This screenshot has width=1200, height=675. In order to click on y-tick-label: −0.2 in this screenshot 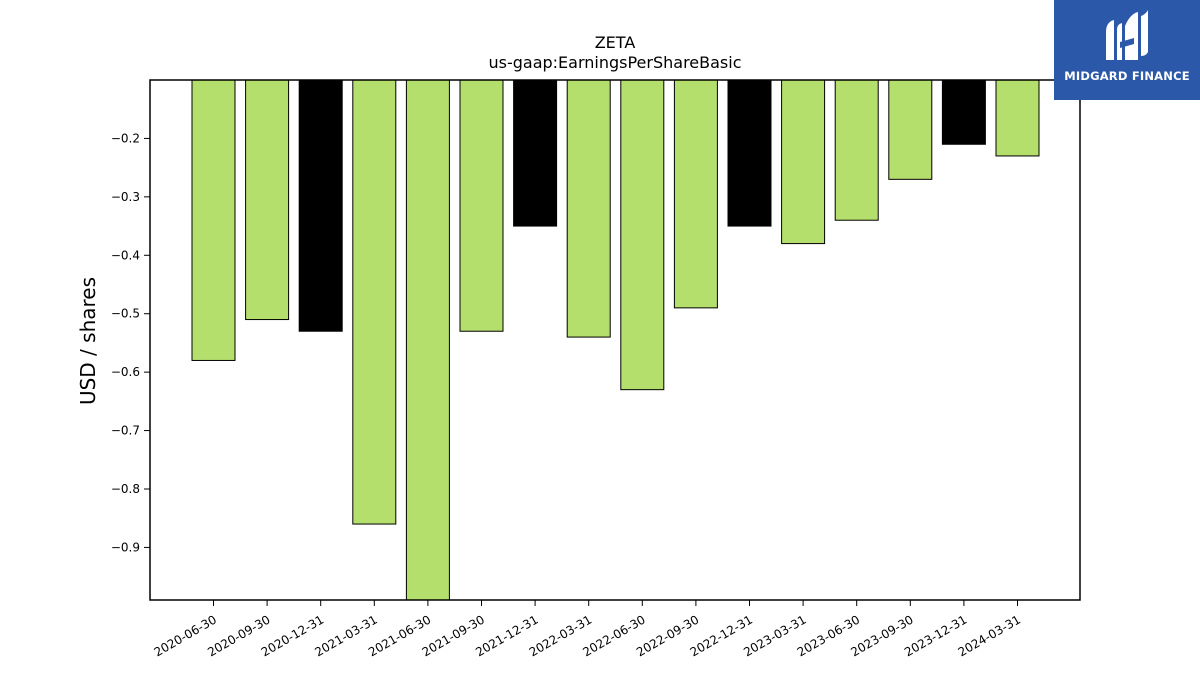, I will do `click(125, 138)`.